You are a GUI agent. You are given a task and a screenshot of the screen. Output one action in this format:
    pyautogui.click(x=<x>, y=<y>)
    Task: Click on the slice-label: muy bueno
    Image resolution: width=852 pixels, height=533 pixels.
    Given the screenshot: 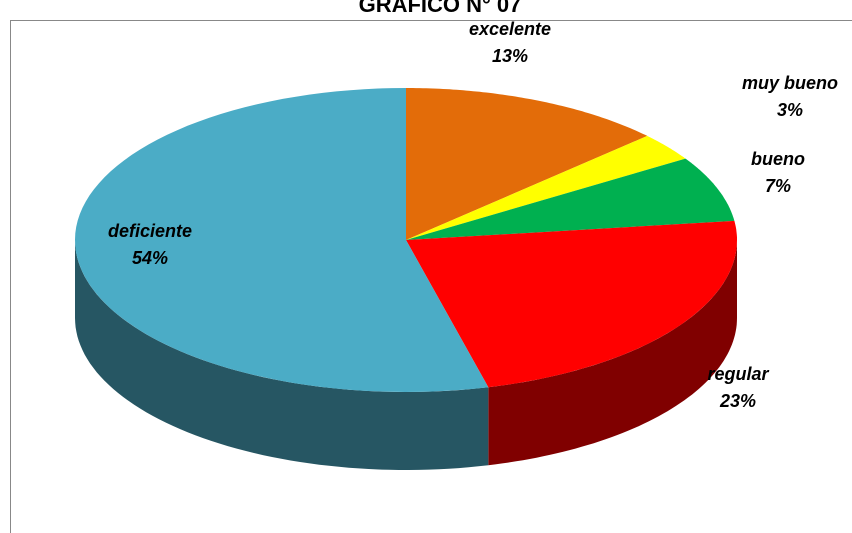 What is the action you would take?
    pyautogui.click(x=790, y=83)
    